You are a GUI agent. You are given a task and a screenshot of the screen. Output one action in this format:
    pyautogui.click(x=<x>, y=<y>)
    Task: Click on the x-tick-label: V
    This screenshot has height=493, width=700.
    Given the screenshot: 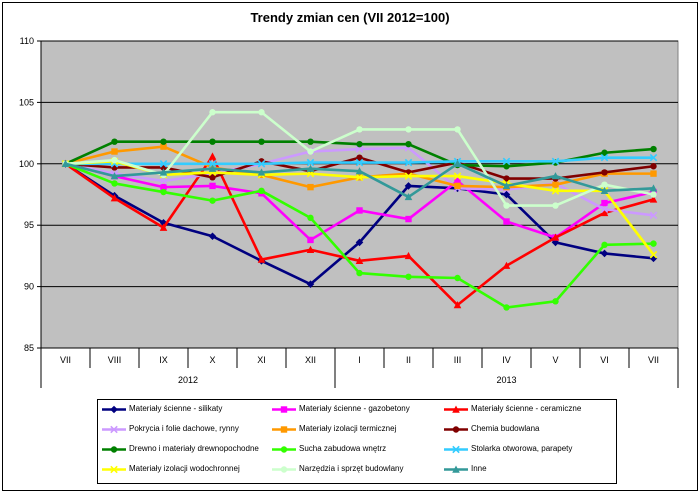 What is the action you would take?
    pyautogui.click(x=555, y=360)
    